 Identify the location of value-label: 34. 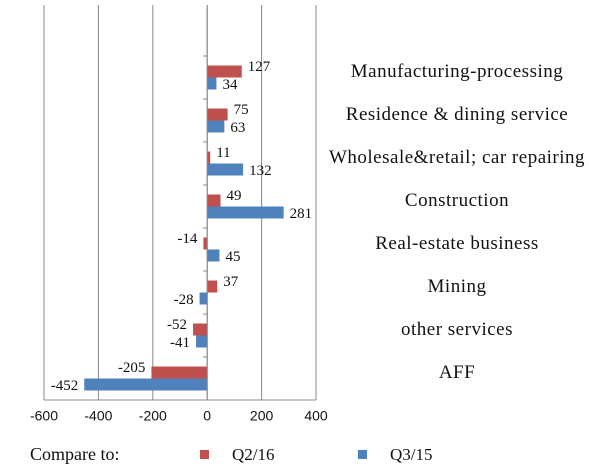
(230, 85).